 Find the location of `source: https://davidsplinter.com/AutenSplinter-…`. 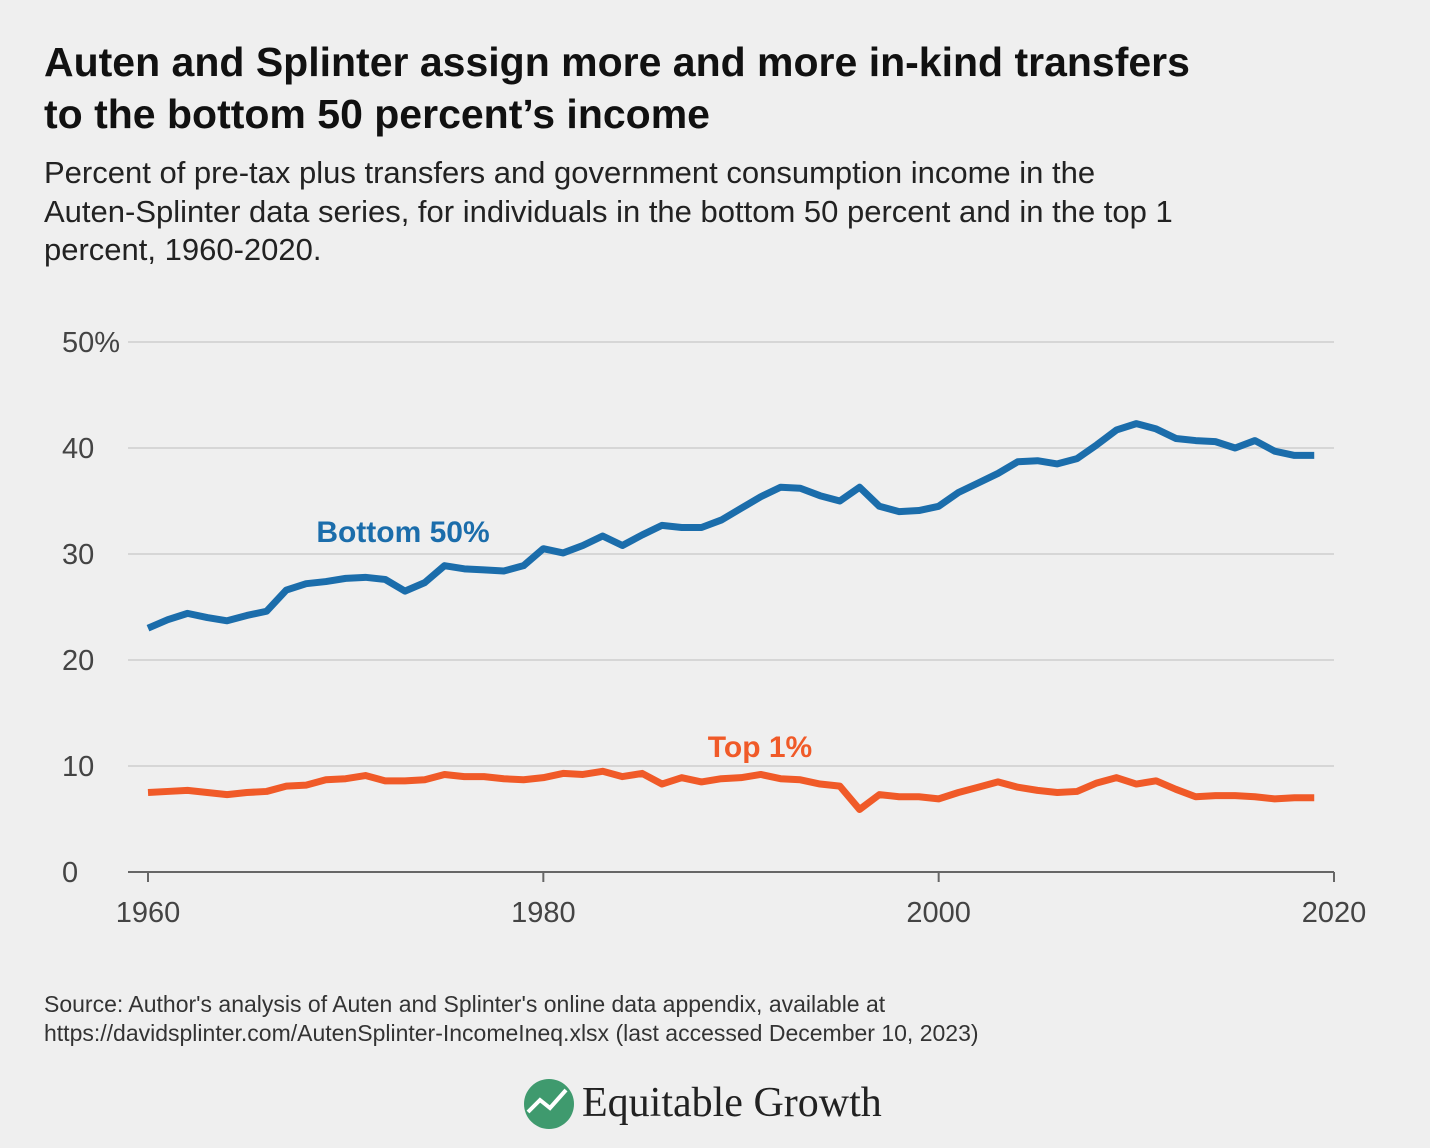

source: https://davidsplinter.com/AutenSplinter-… is located at coordinates (511, 1033).